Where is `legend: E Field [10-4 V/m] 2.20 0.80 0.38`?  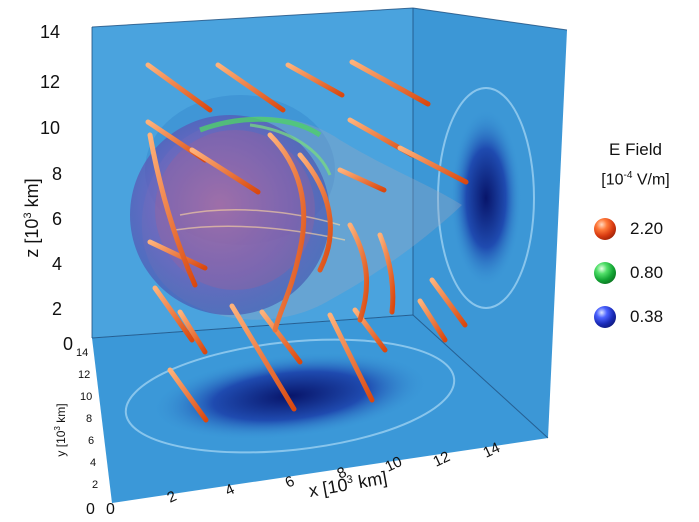
legend: E Field [10-4 V/m] 2.20 0.80 0.38 is located at coordinates (635, 239).